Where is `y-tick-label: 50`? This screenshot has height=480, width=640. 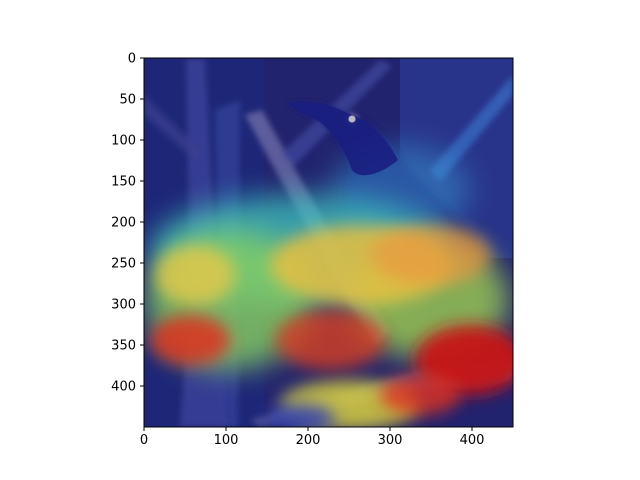
y-tick-label: 50 is located at coordinates (127, 100).